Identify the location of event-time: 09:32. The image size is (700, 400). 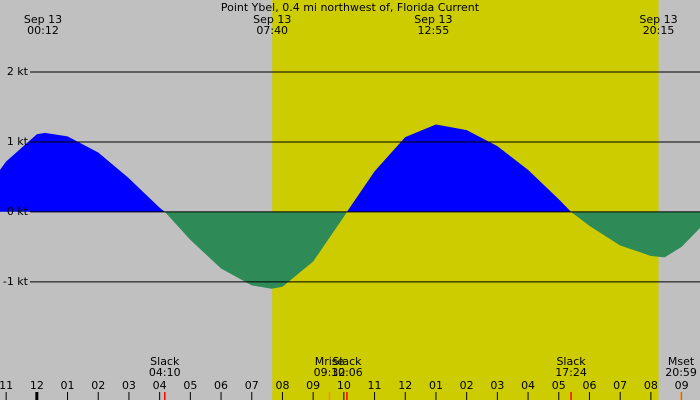
(330, 372).